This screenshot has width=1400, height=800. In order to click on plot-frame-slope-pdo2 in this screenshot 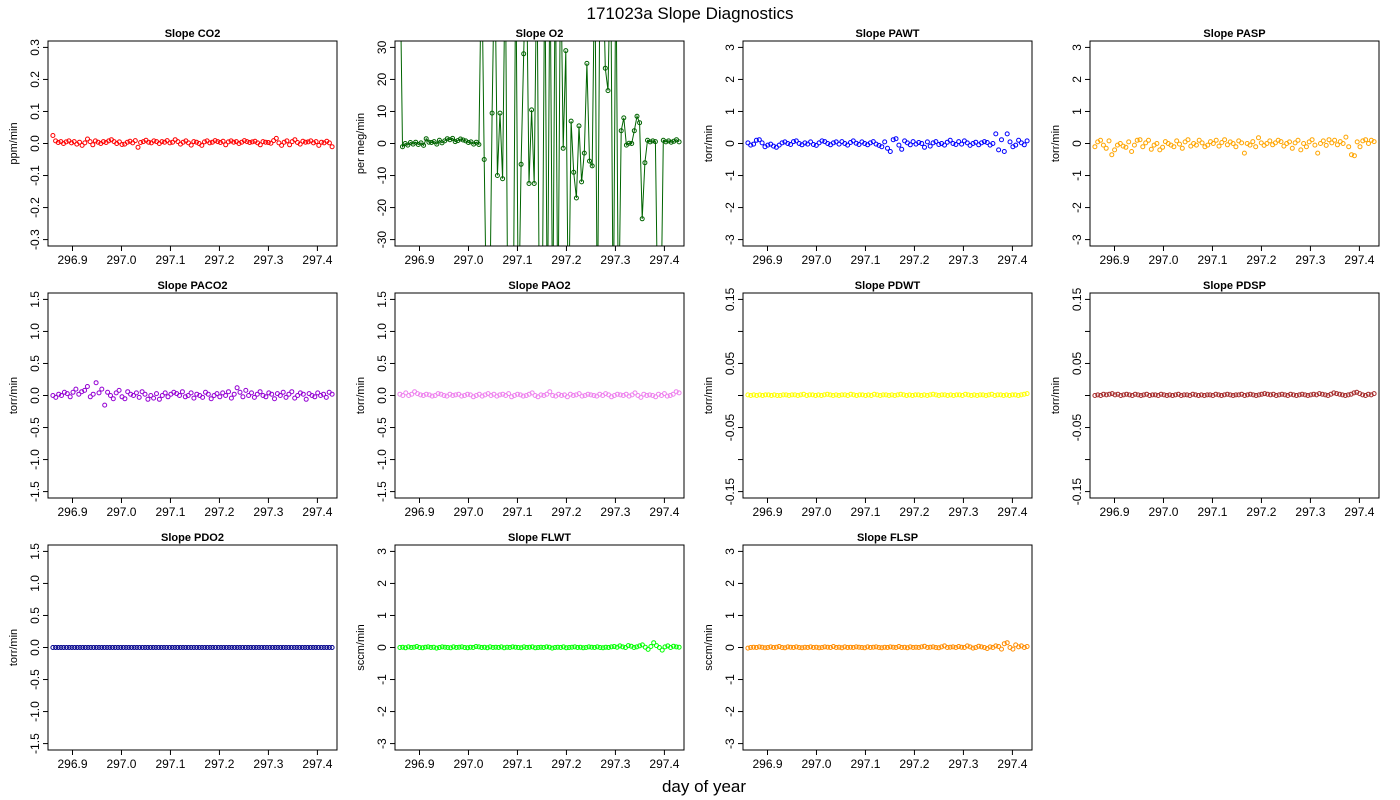, I will do `click(192, 647)`.